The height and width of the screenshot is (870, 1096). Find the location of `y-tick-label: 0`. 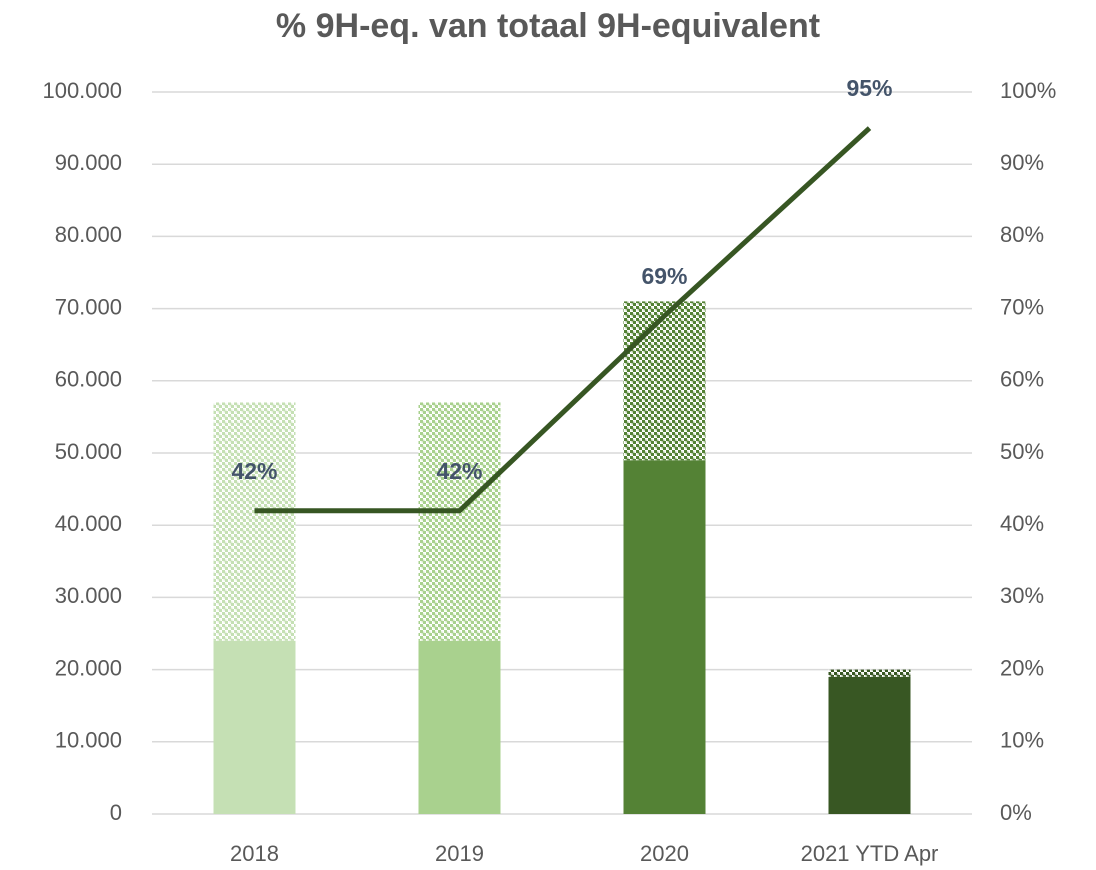

y-tick-label: 0 is located at coordinates (116, 812).